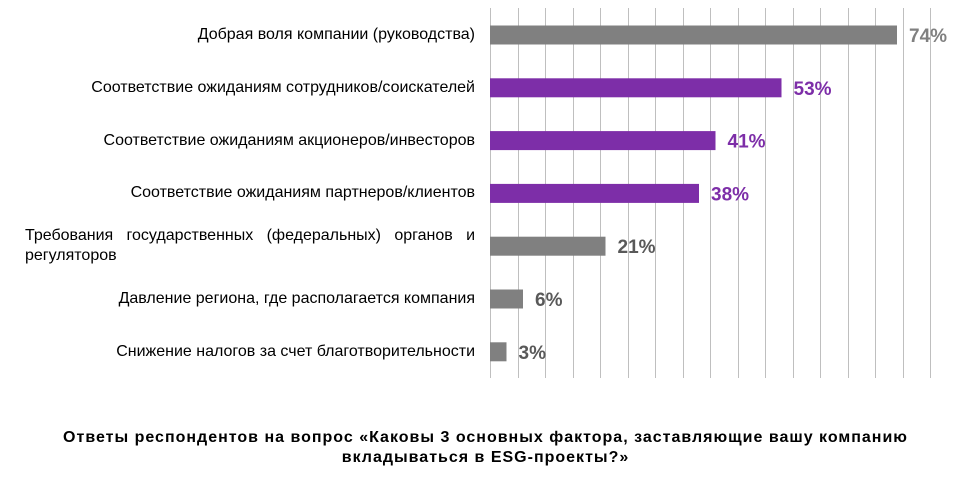 The image size is (971, 484). I want to click on data-label: 21%, so click(637, 247).